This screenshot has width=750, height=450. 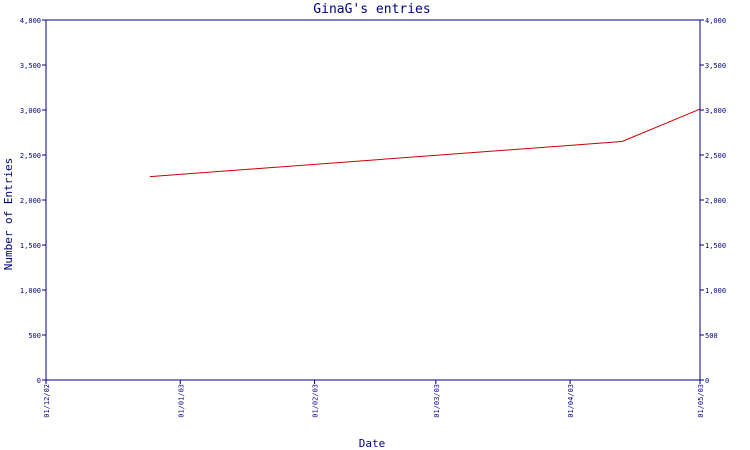 I want to click on y-tick-label-right: 500, so click(x=711, y=336).